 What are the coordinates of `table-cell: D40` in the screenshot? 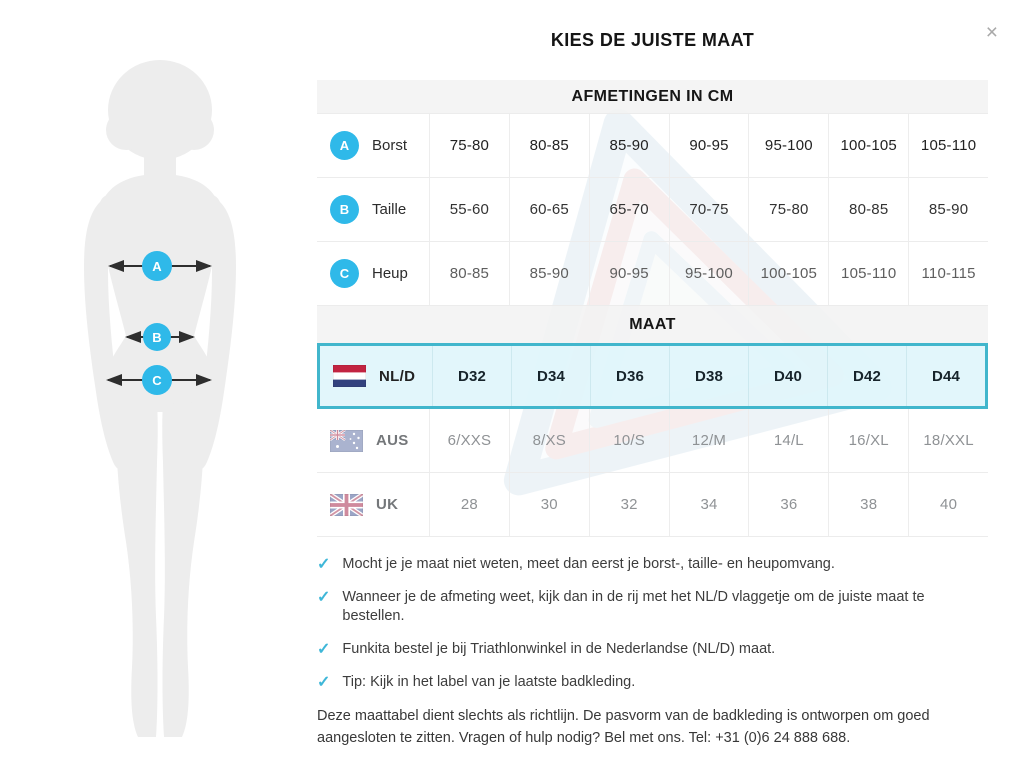 It's located at (787, 376).